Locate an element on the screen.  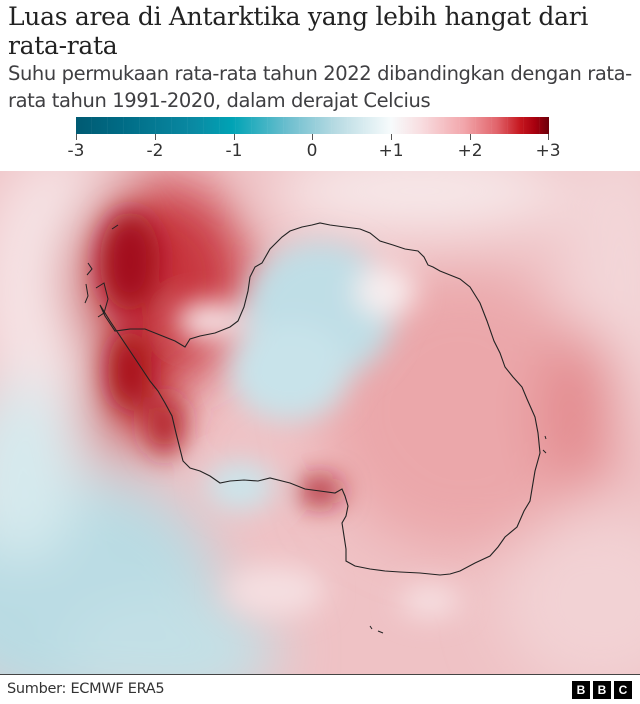
tick-label: 0 is located at coordinates (312, 151).